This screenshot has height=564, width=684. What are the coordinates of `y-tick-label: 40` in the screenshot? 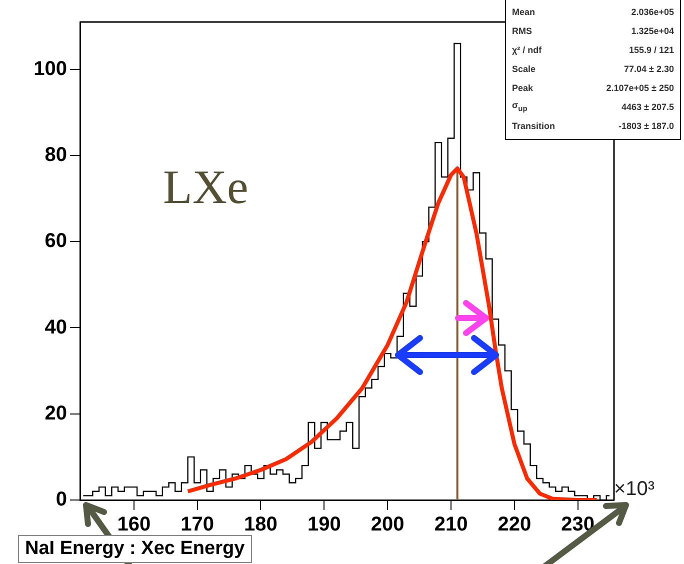 It's located at (55, 327).